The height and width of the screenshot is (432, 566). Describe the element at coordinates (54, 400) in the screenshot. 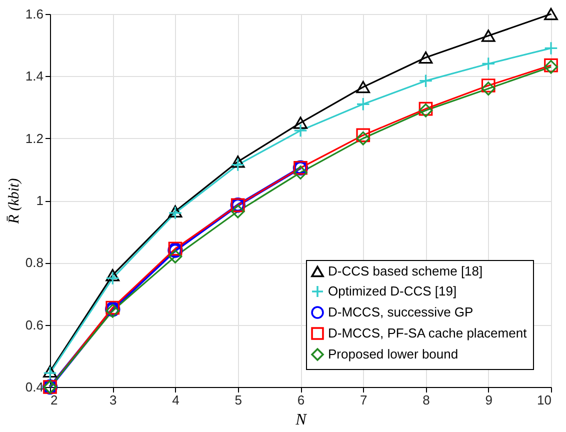

I see `x-tick-label: 2` at that location.